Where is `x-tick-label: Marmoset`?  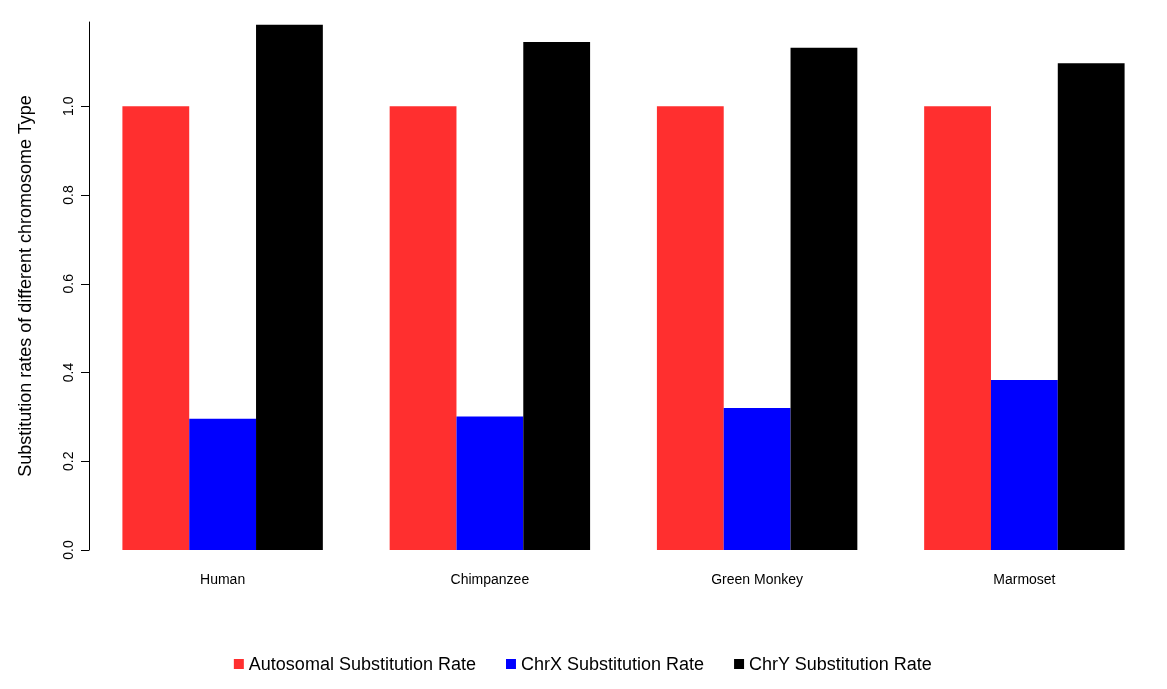 x-tick-label: Marmoset is located at coordinates (1024, 579).